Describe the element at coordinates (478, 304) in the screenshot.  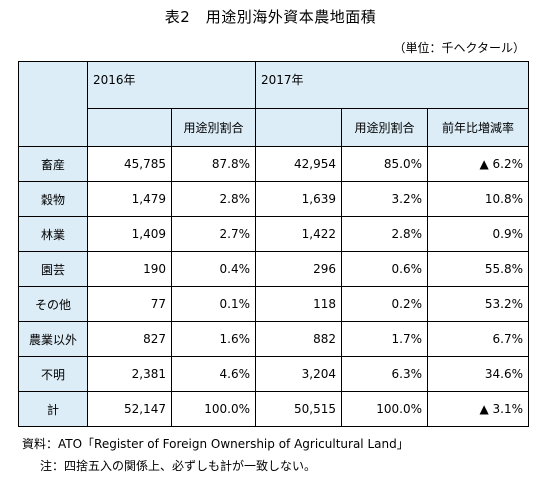
I see `cell-change: 53.2%` at that location.